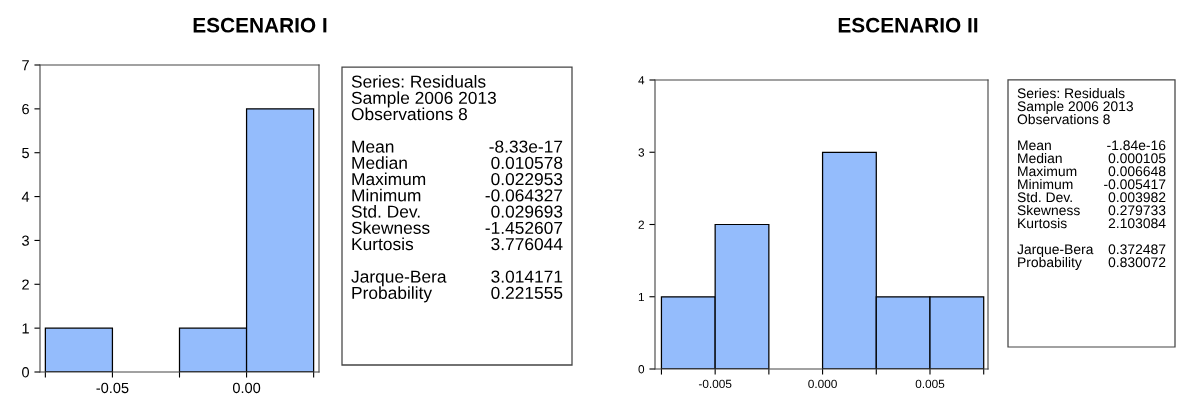  I want to click on text: Minimum -0.005417, so click(1092, 184).